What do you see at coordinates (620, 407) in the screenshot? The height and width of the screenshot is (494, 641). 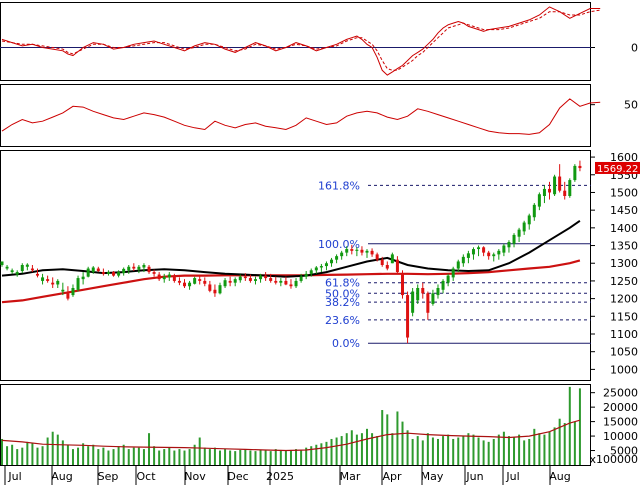 I see `y-tick-label: 20000` at bounding box center [620, 407].